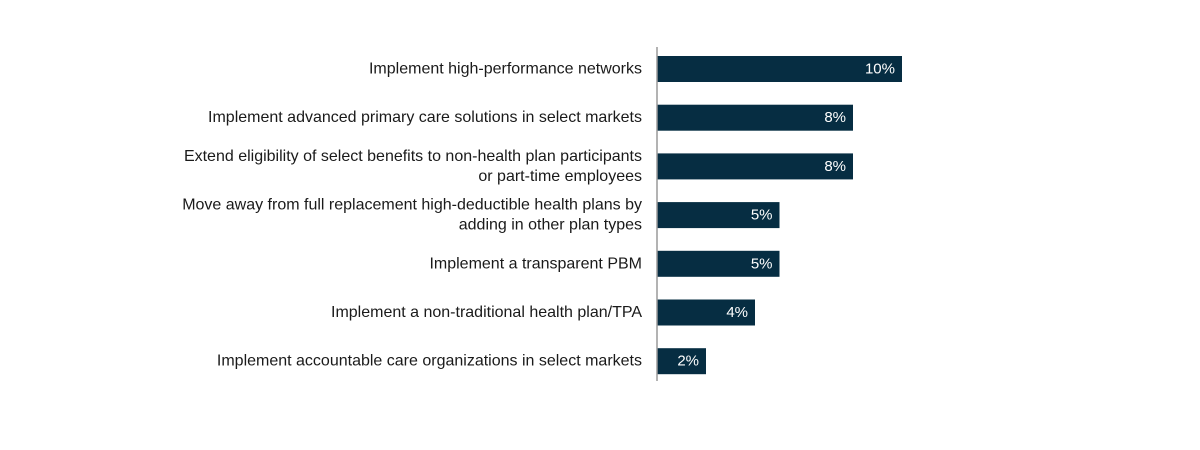 The image size is (1200, 450). I want to click on value-label-4: 5%, so click(762, 263).